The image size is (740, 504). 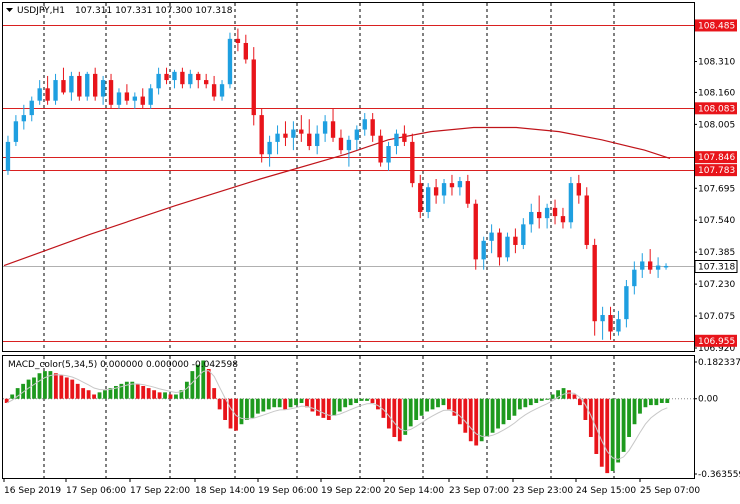 What do you see at coordinates (96, 491) in the screenshot?
I see `time-tick-label: 17 Sep 06:00` at bounding box center [96, 491].